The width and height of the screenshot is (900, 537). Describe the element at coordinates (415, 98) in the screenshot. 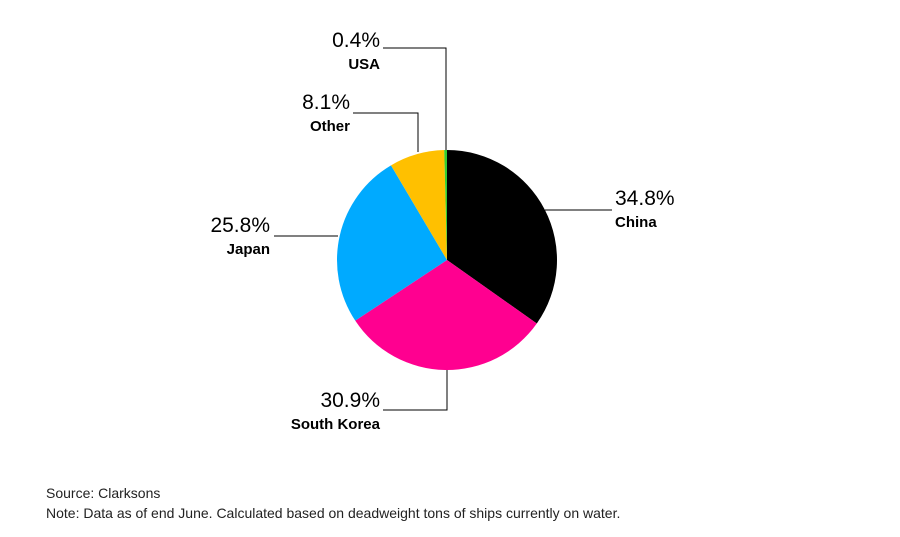

I see `leader-line-usa` at that location.